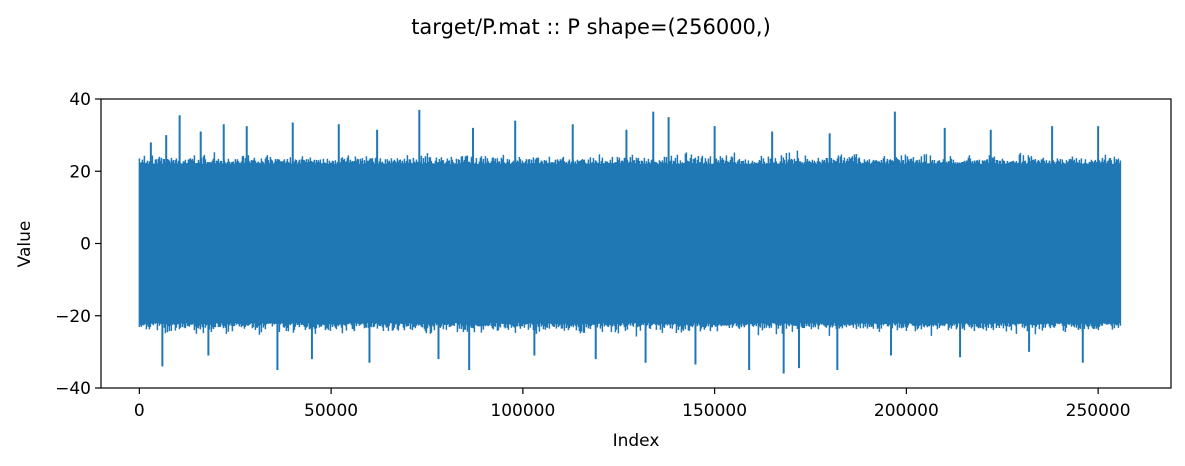 This screenshot has height=466, width=1185. I want to click on chart-title: target/P.mat :: P shape=(256000,), so click(591, 27).